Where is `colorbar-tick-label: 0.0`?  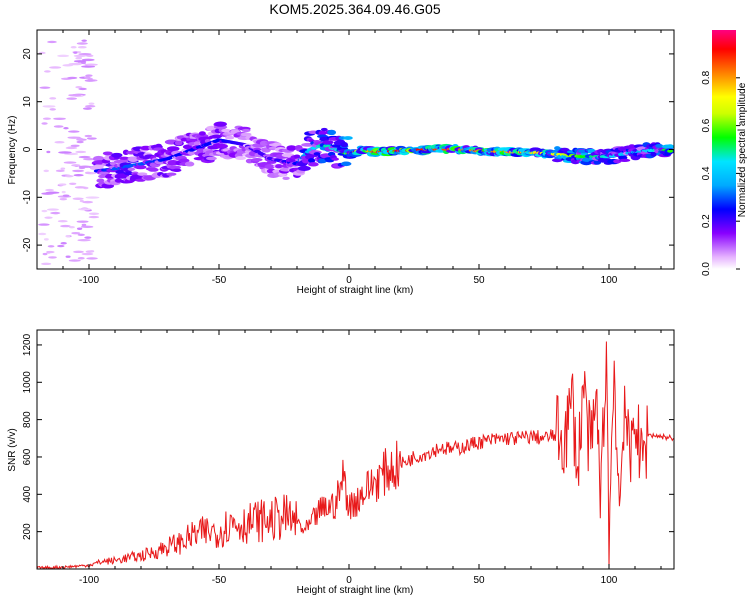
colorbar-tick-label: 0.0 is located at coordinates (706, 269).